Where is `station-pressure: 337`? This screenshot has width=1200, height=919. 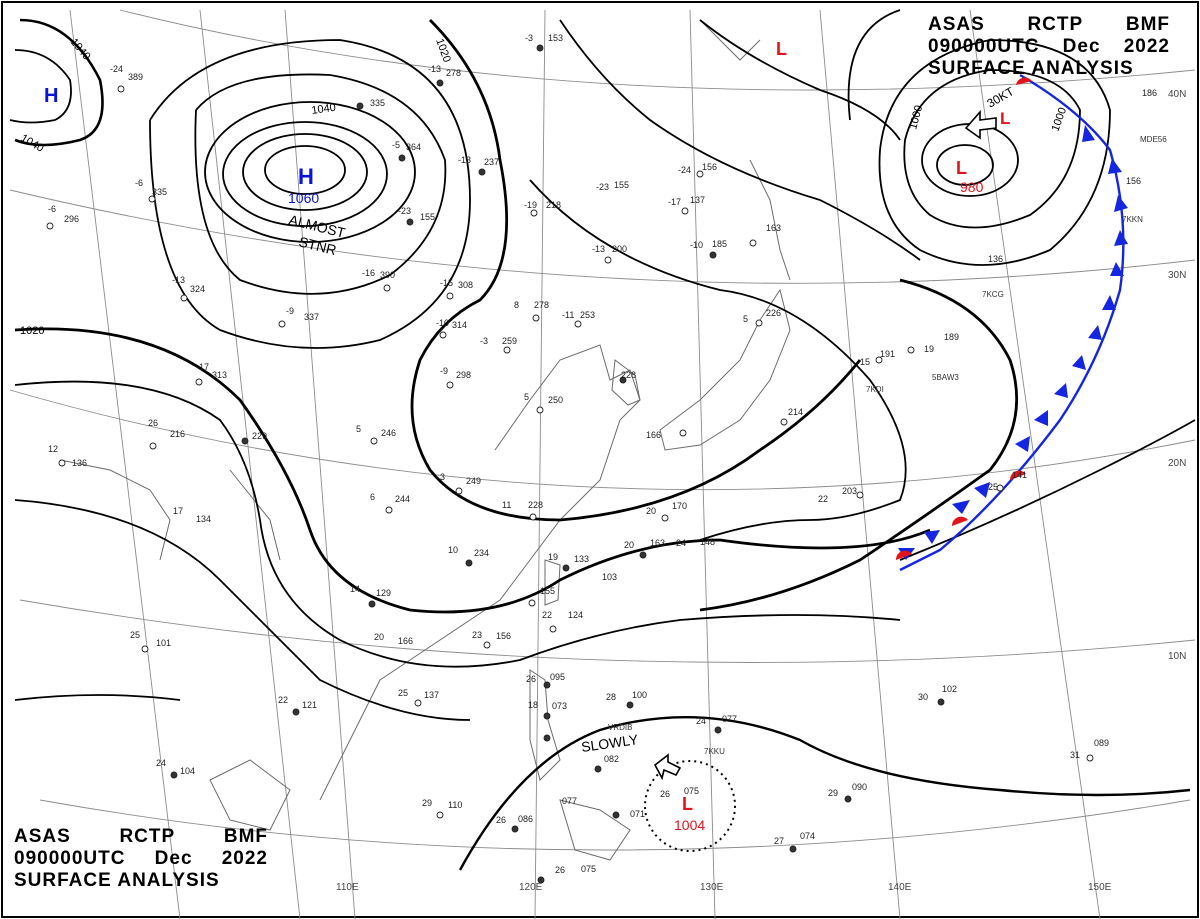
station-pressure: 337 is located at coordinates (311, 317).